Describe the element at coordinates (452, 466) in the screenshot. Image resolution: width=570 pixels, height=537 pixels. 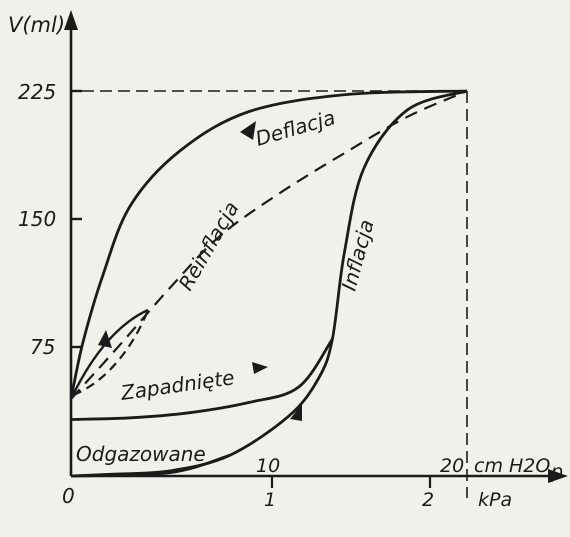
I see `cm-tick-label-20: 20` at that location.